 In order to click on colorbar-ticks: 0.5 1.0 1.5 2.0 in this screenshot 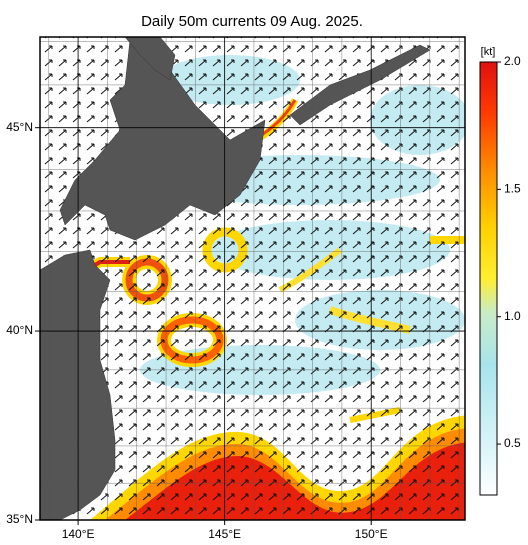, I will do `click(509, 252)`.